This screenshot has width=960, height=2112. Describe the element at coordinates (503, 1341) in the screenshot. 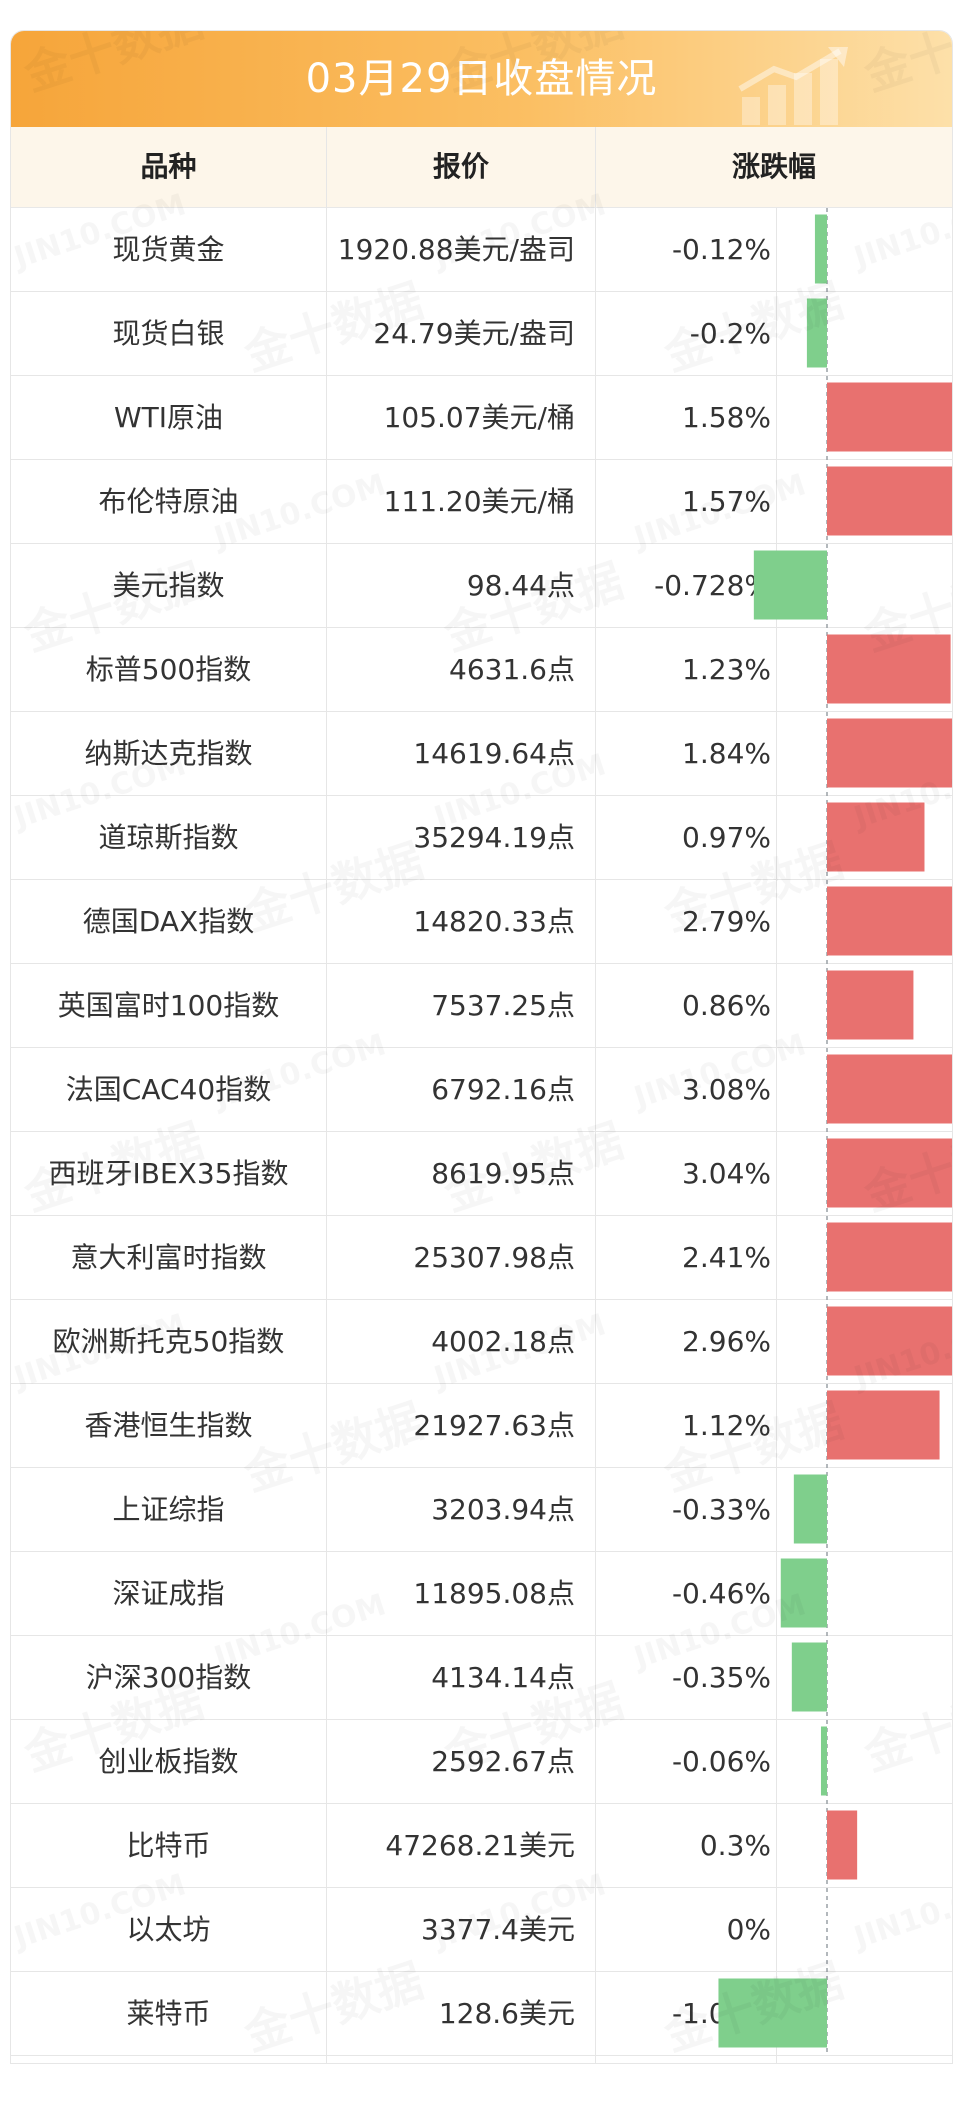

I see `row-price: 4002.18点` at that location.